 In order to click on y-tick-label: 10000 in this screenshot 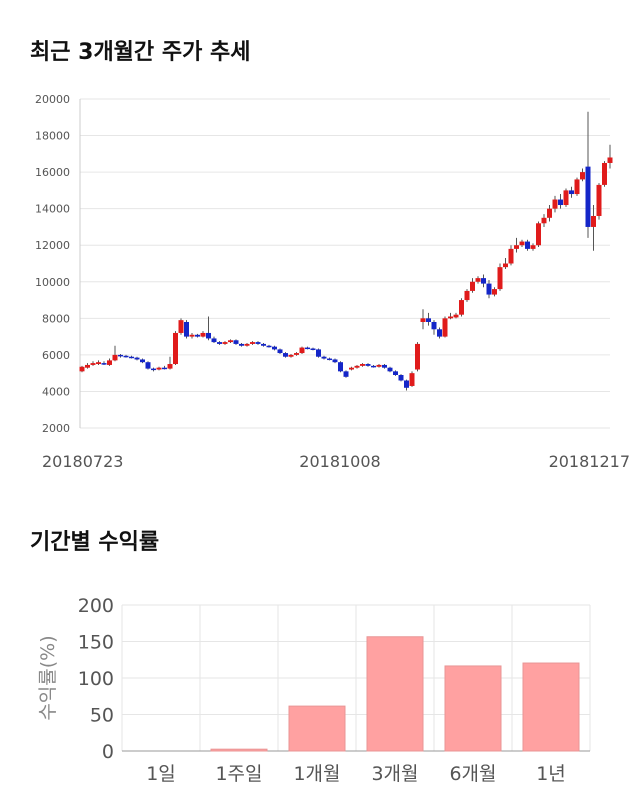, I will do `click(52, 282)`.